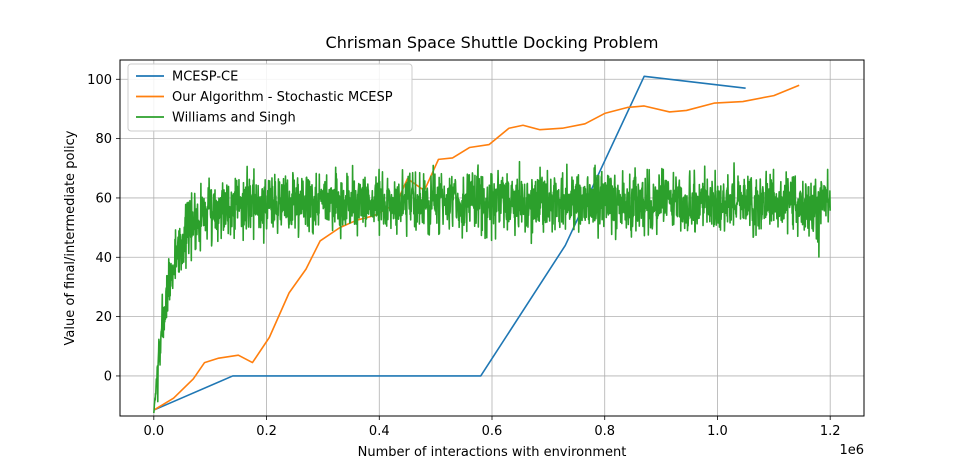 This screenshot has width=960, height=467. Describe the element at coordinates (153, 431) in the screenshot. I see `x-tick-label: 0.0` at that location.